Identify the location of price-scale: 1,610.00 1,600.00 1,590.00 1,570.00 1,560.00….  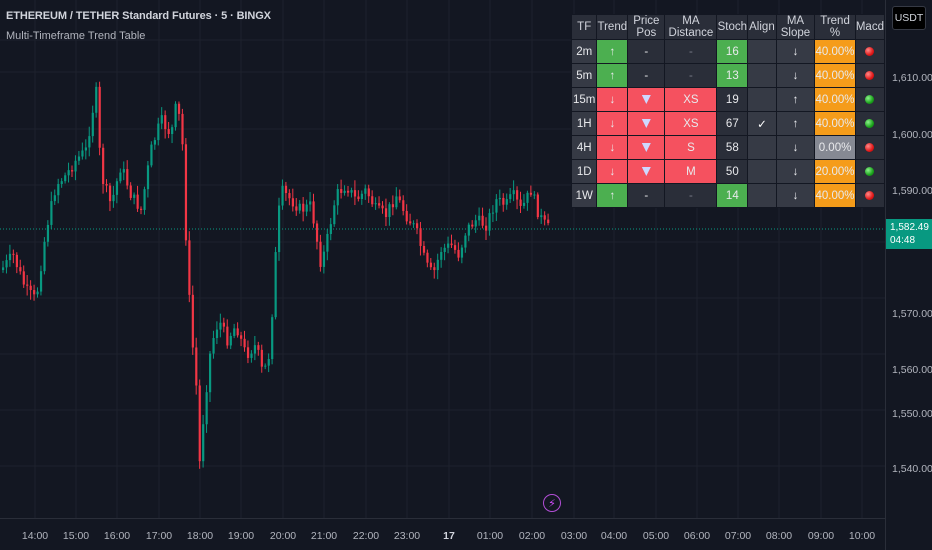
(908, 275).